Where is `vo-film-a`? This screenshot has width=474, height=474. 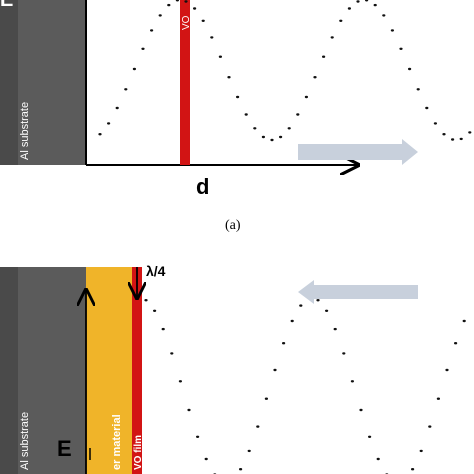
vo-film-a is located at coordinates (185, 82).